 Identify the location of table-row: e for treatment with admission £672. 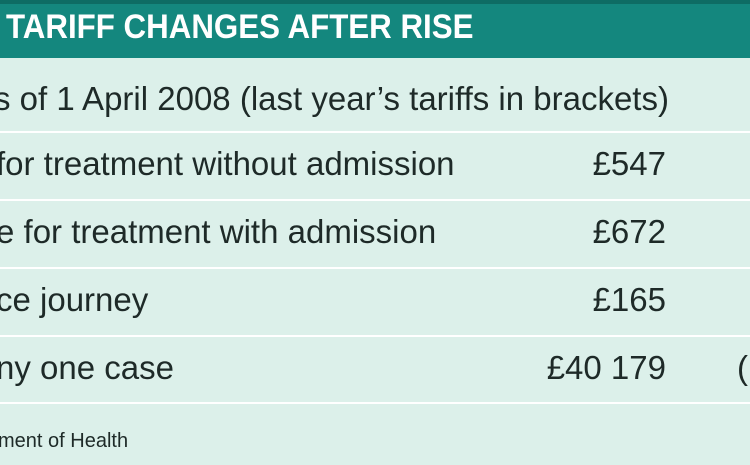
(375, 233).